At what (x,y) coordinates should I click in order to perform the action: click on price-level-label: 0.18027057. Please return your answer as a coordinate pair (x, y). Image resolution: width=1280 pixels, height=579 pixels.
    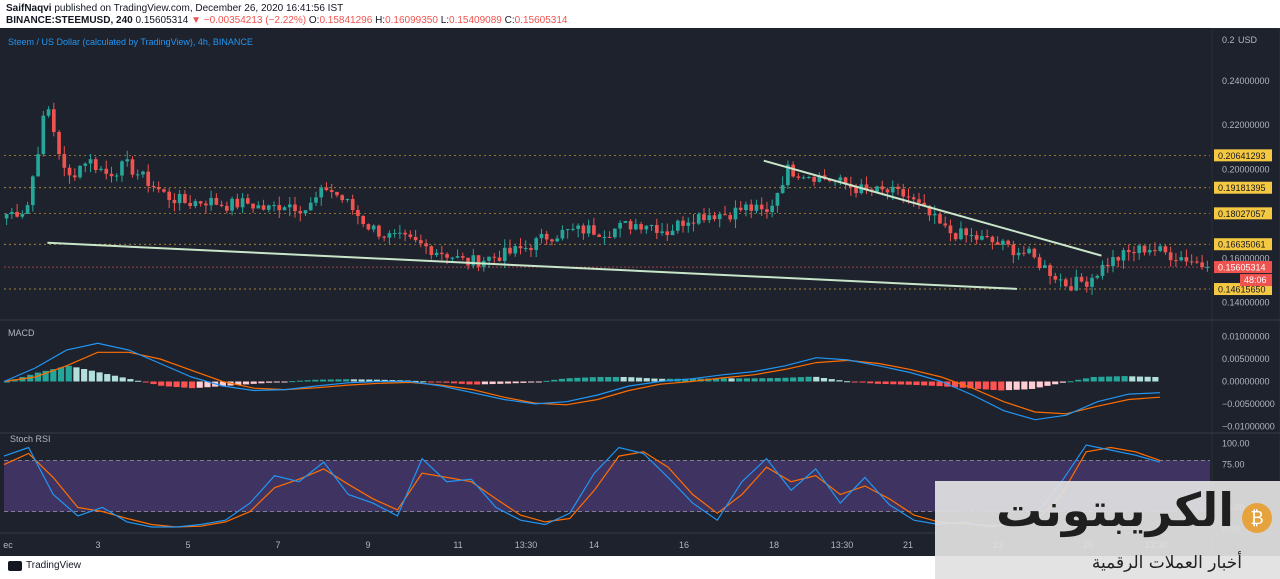
    Looking at the image, I should click on (1242, 214).